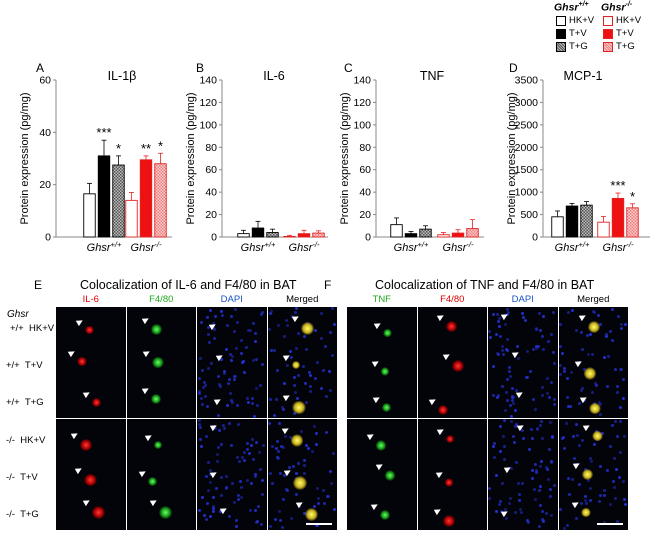 This screenshot has height=534, width=650. I want to click on chart-title: TNF, so click(432, 76).